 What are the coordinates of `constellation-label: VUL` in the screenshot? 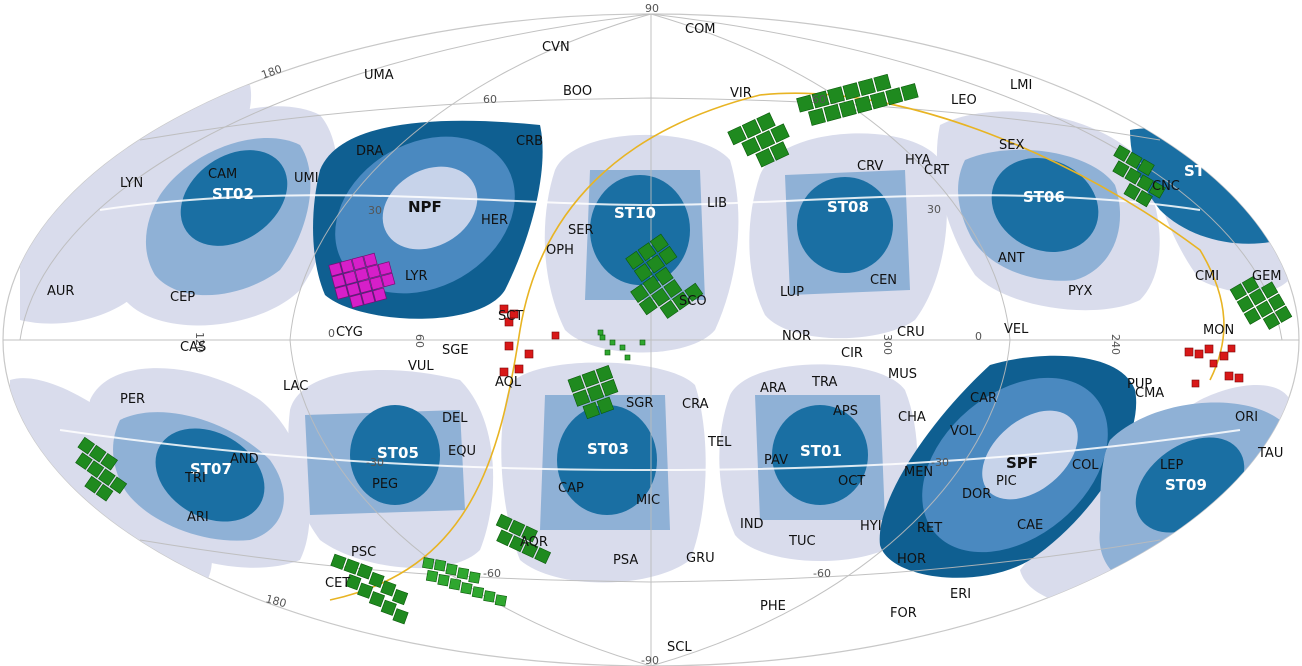 It's located at (421, 366).